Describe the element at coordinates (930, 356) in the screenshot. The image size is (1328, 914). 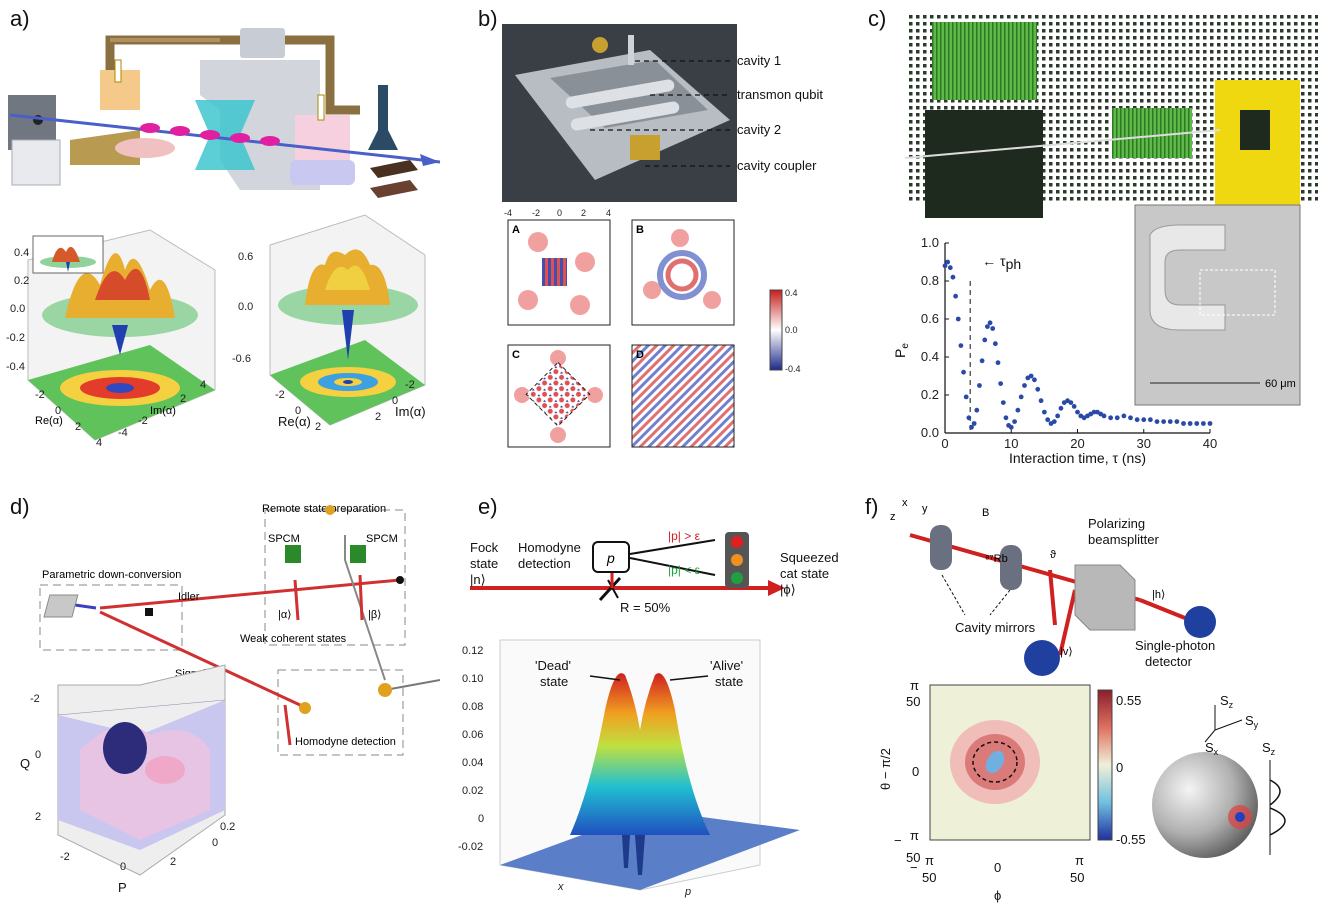
I see `rabi-y-tick-label: 0.4` at that location.